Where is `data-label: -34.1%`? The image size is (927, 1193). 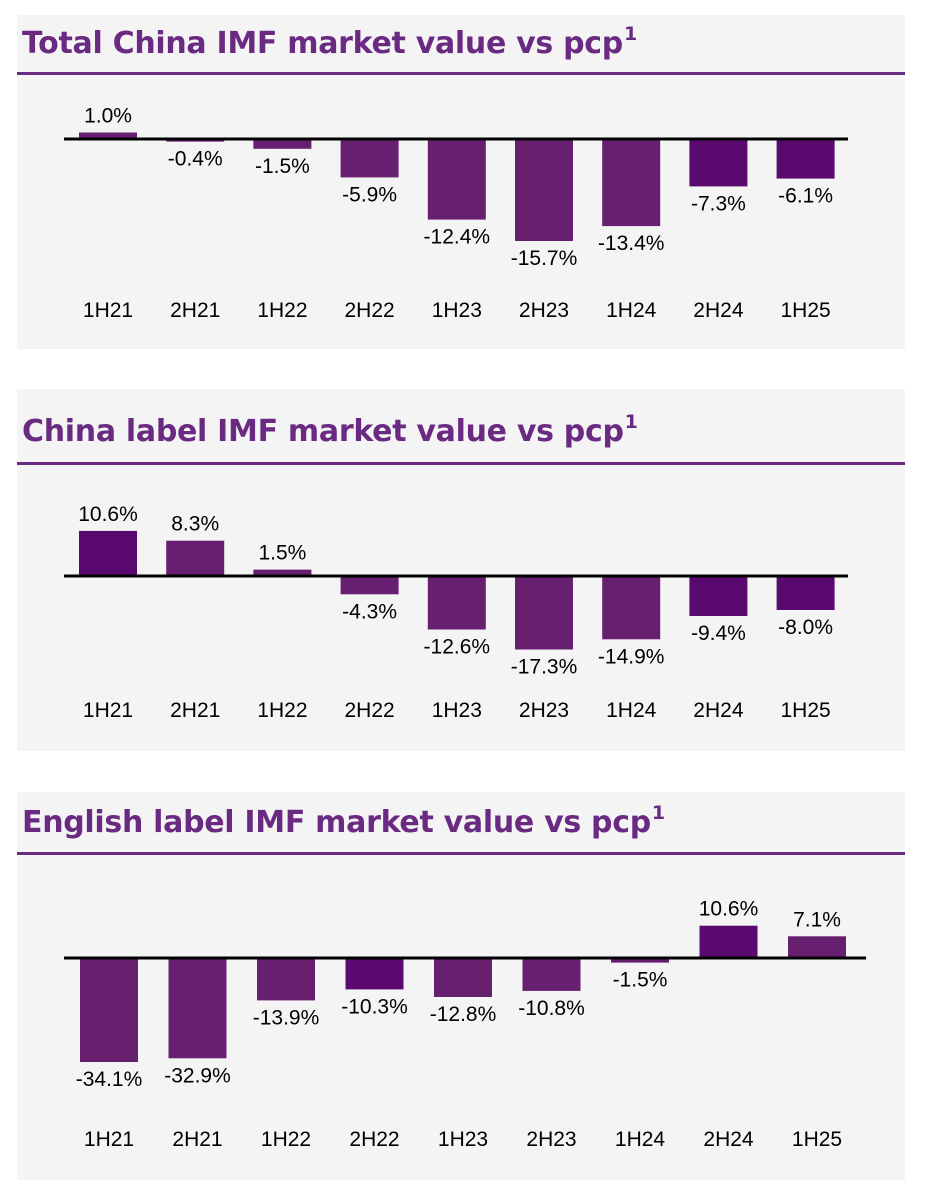 data-label: -34.1% is located at coordinates (109, 1079).